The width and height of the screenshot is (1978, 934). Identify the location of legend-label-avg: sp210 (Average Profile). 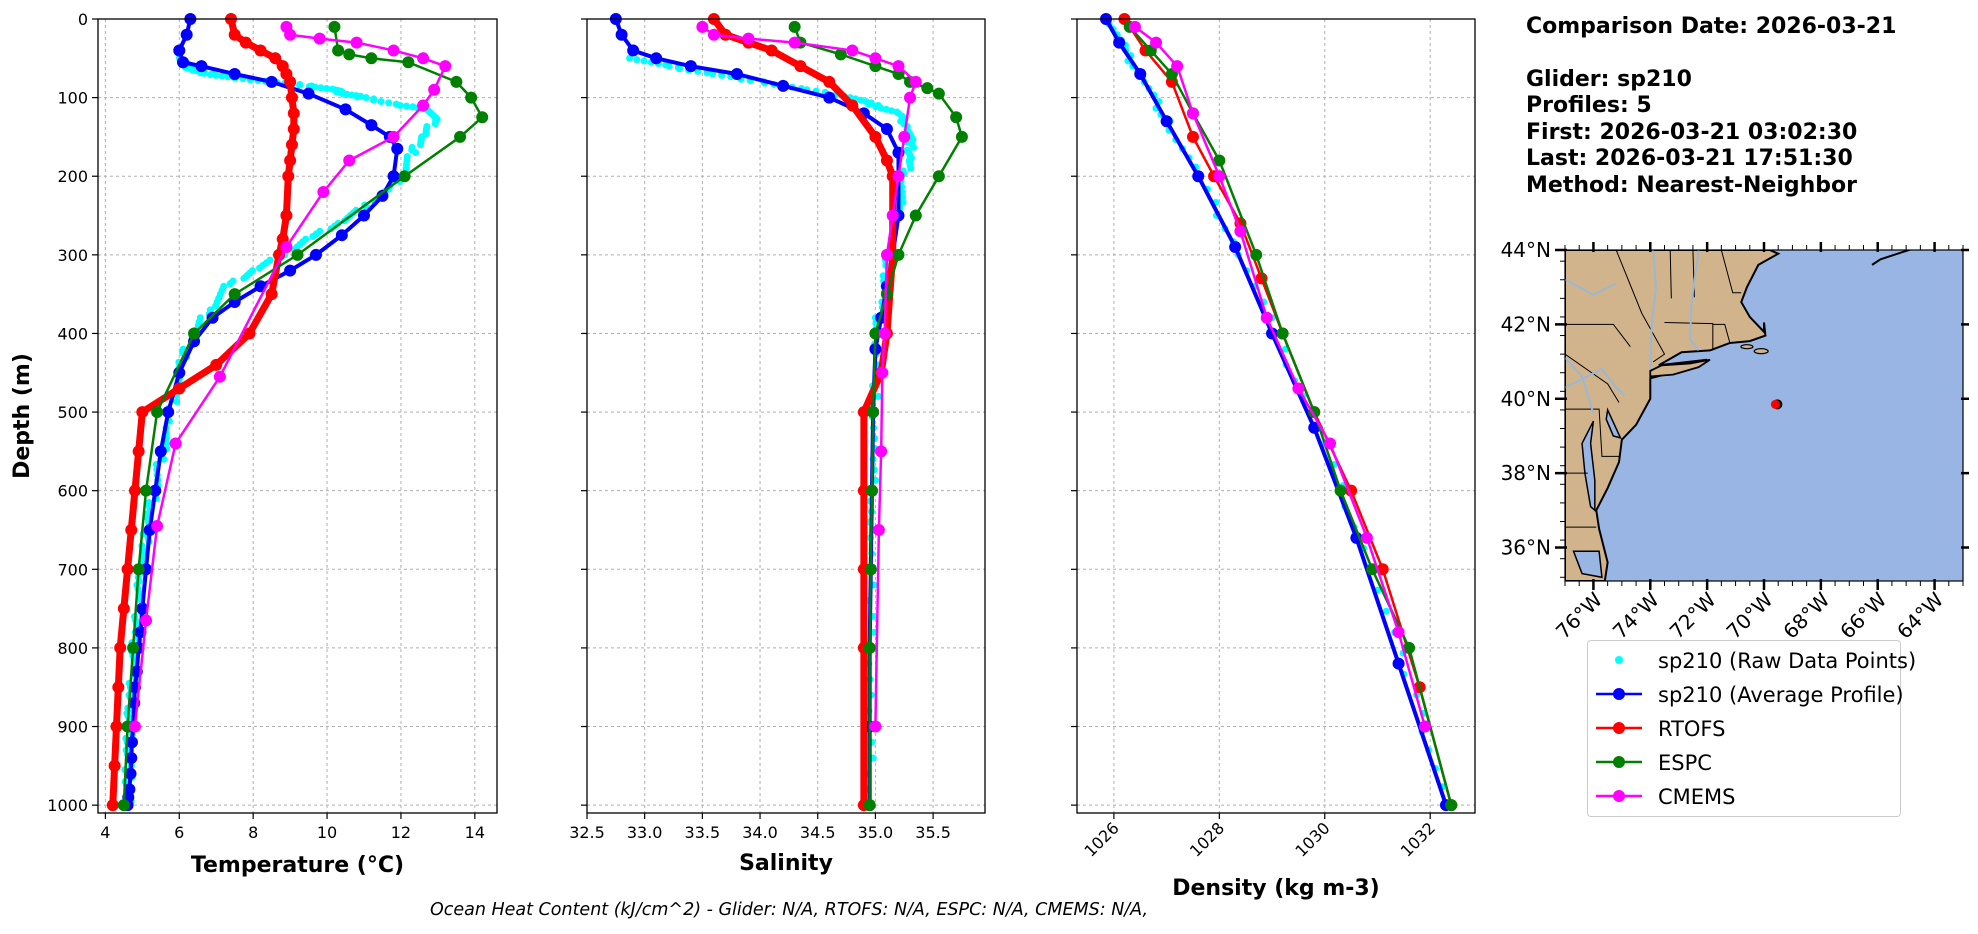
(1781, 695).